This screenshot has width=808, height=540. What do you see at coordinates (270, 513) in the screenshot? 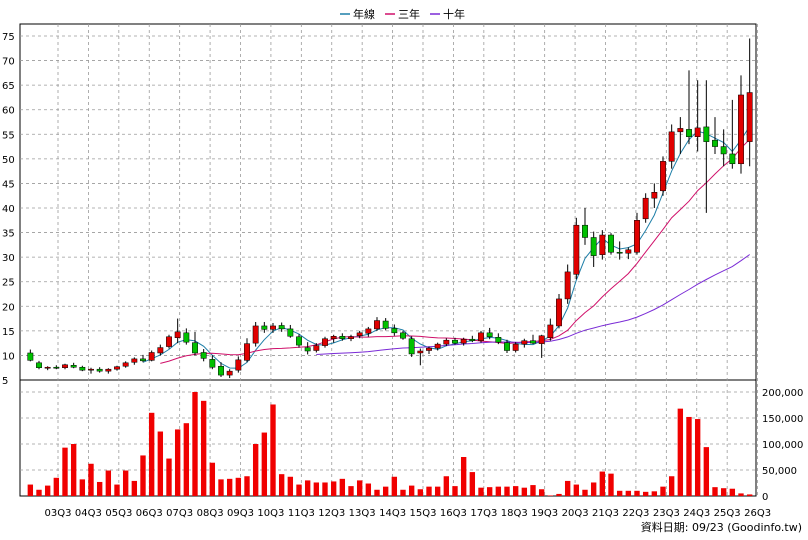
I see `x-tick-label: 10Q3` at bounding box center [270, 513].